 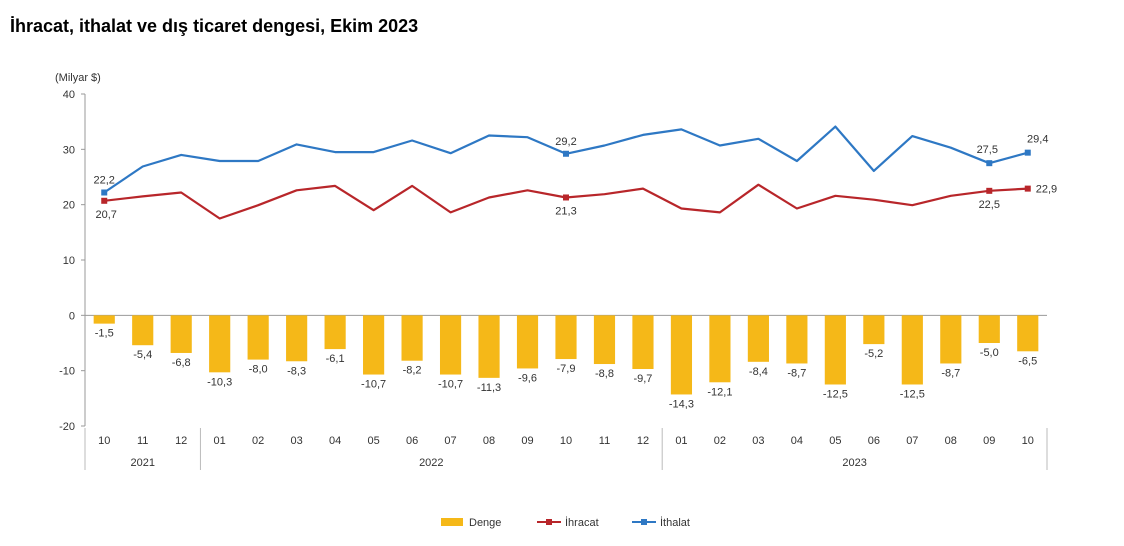 What do you see at coordinates (450, 441) in the screenshot?
I see `x-tick-label: 07` at bounding box center [450, 441].